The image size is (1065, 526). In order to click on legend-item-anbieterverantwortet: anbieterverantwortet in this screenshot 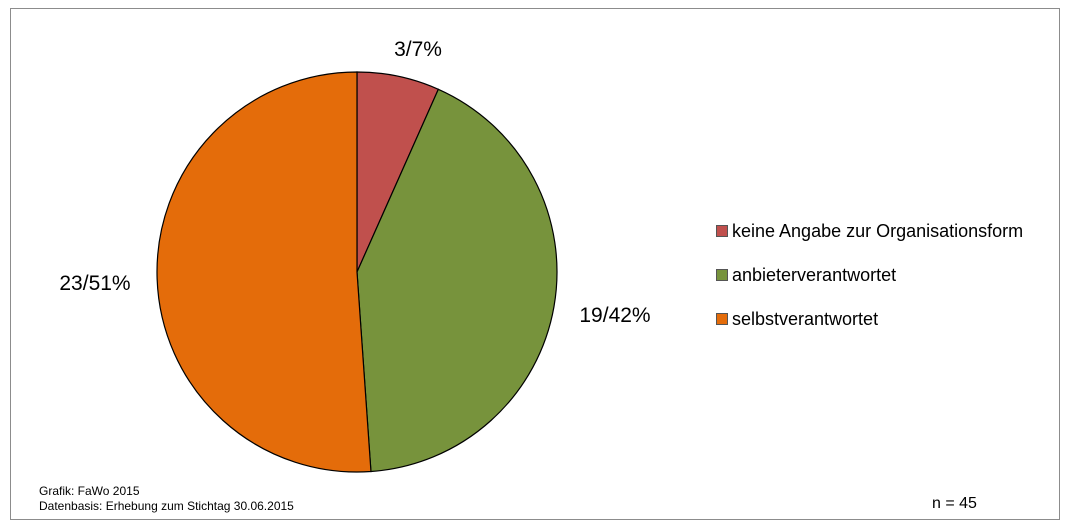, I will do `click(869, 275)`.